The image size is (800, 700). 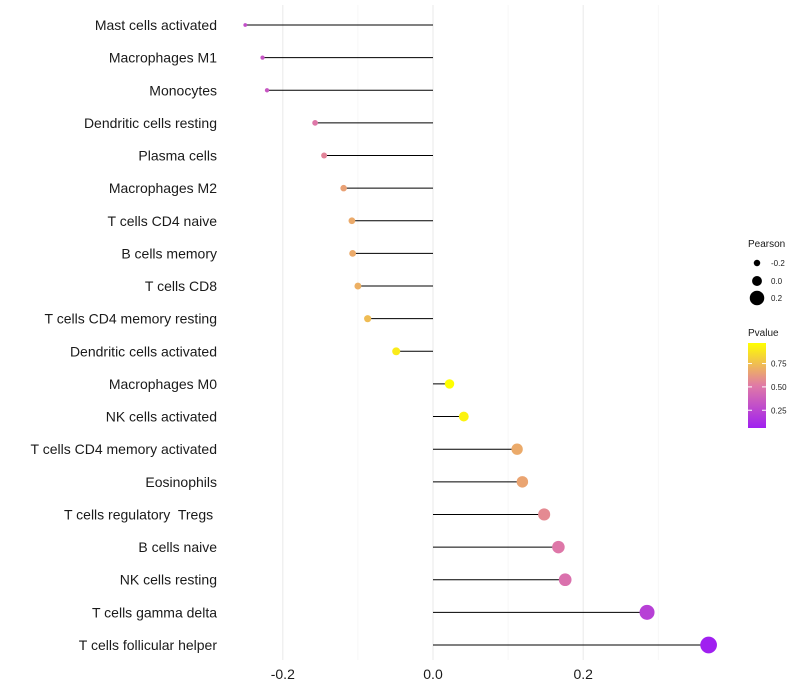 What do you see at coordinates (163, 221) in the screenshot?
I see `category-label: T cells CD4 naive` at bounding box center [163, 221].